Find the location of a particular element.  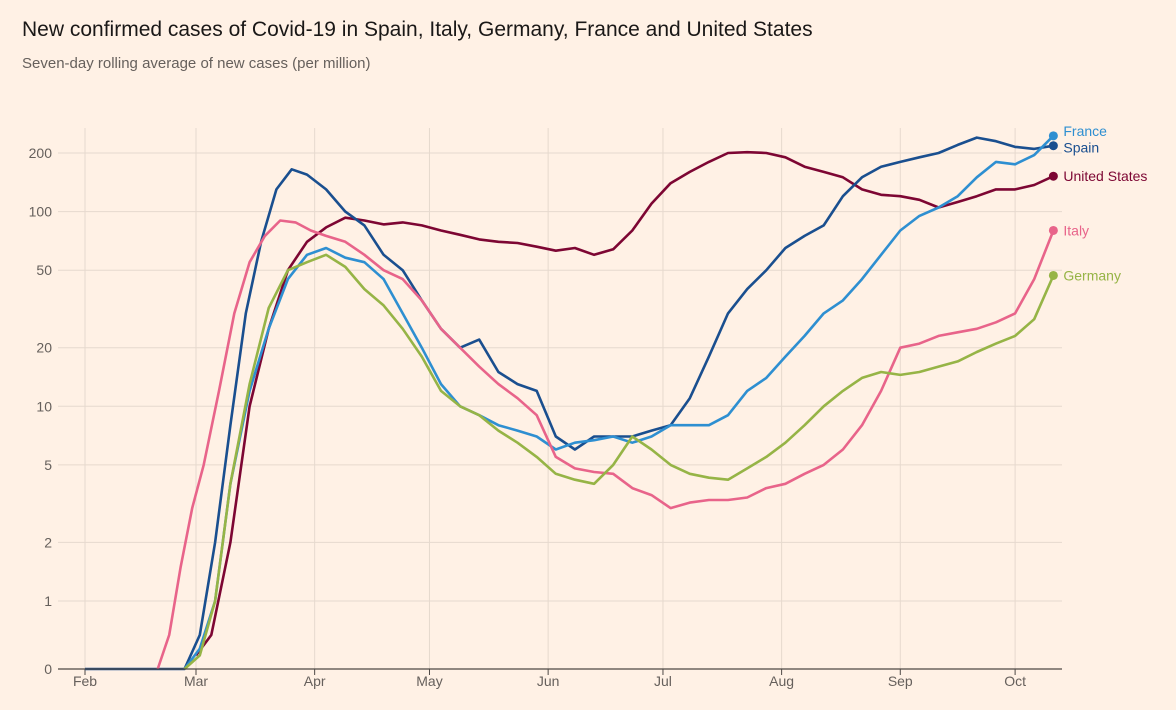

x-axis-ticks: Feb Mar Apr May Jun Jul Aug Sep Oct is located at coordinates (549, 679).